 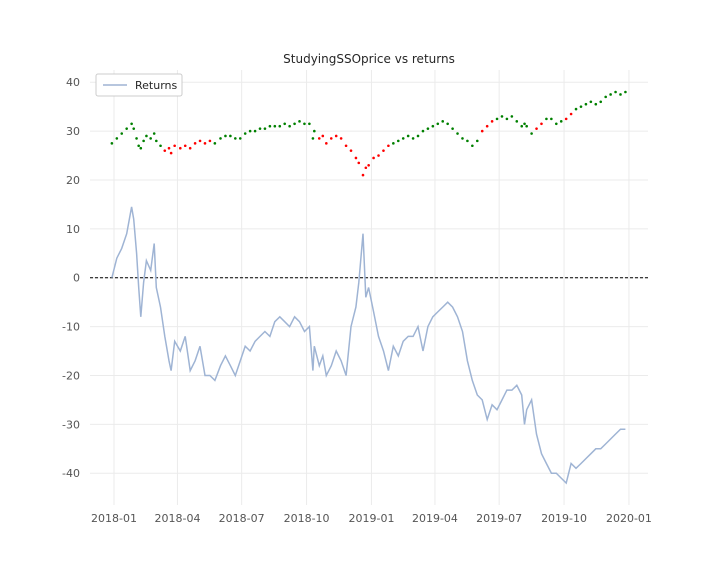 What do you see at coordinates (73, 229) in the screenshot?
I see `y-tick-label: 10` at bounding box center [73, 229].